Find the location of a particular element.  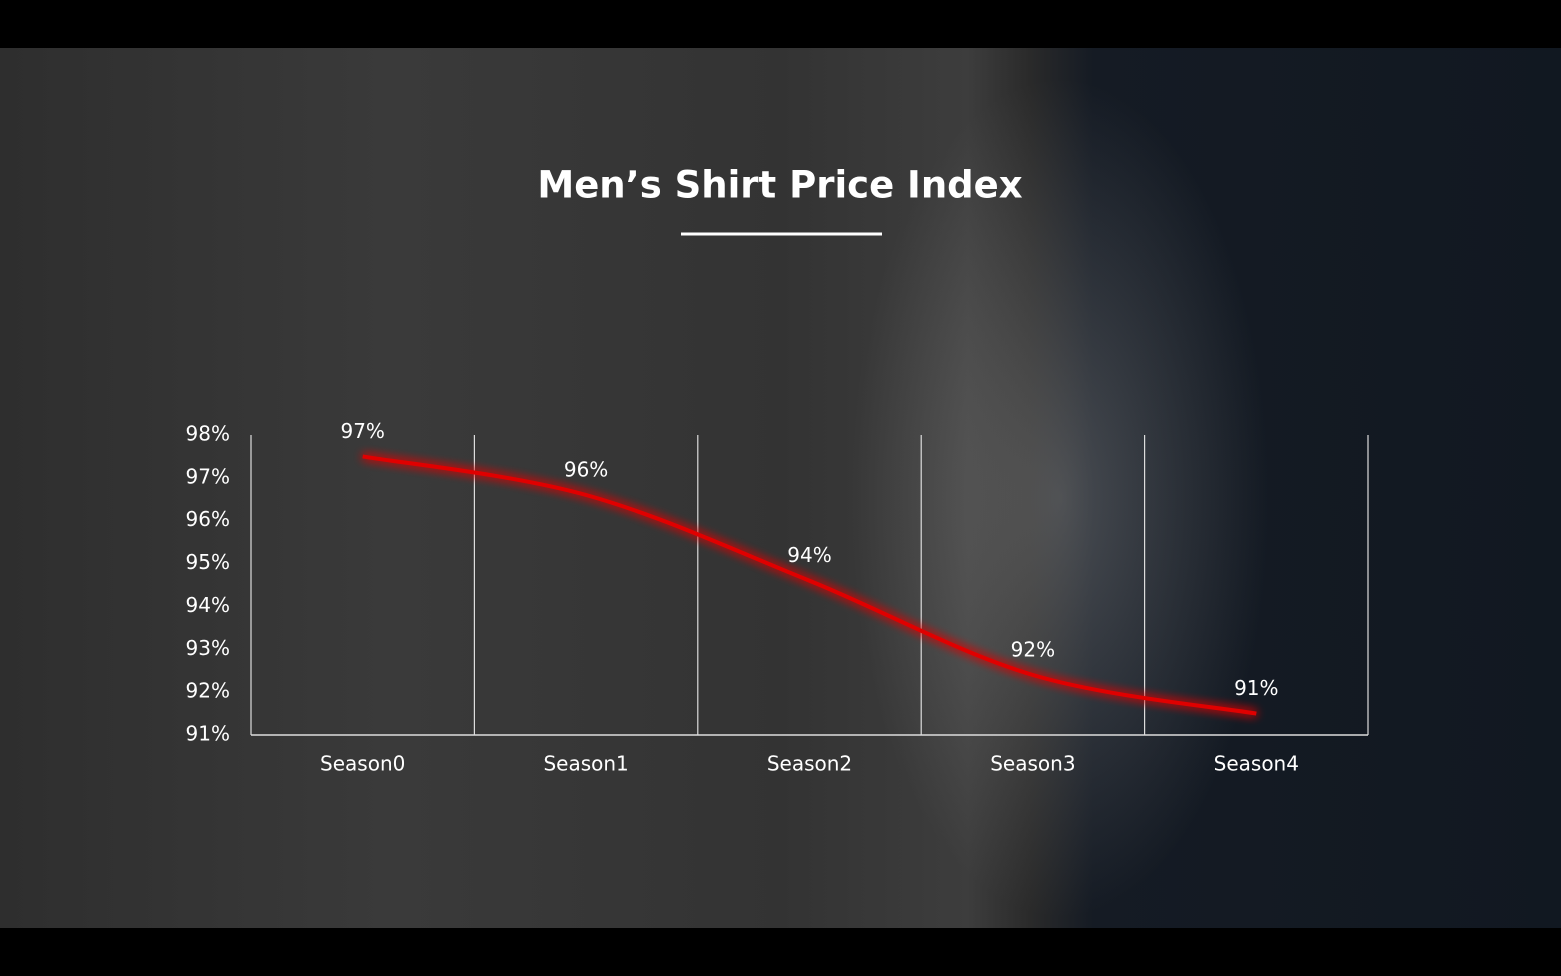

y-tick-label: 97% is located at coordinates (208, 476).